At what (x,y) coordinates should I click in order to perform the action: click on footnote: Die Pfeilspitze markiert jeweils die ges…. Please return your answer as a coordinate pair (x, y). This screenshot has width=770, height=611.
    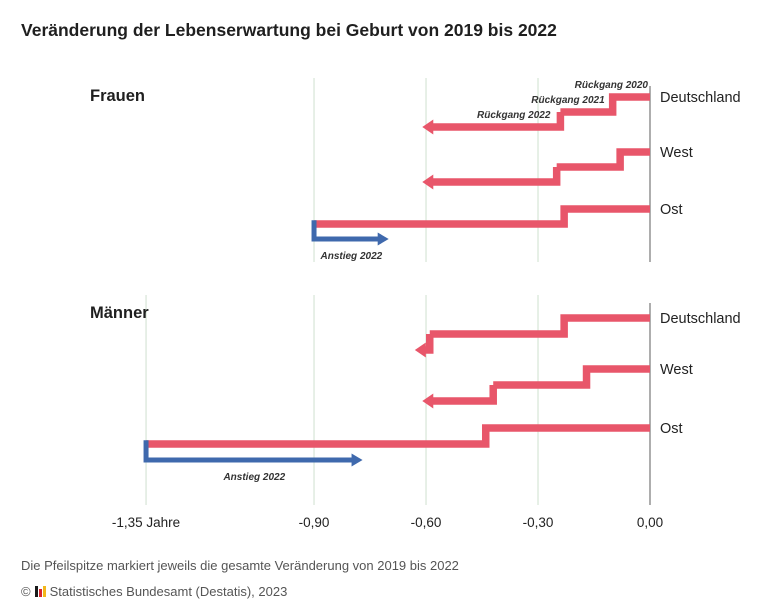
    Looking at the image, I should click on (240, 565).